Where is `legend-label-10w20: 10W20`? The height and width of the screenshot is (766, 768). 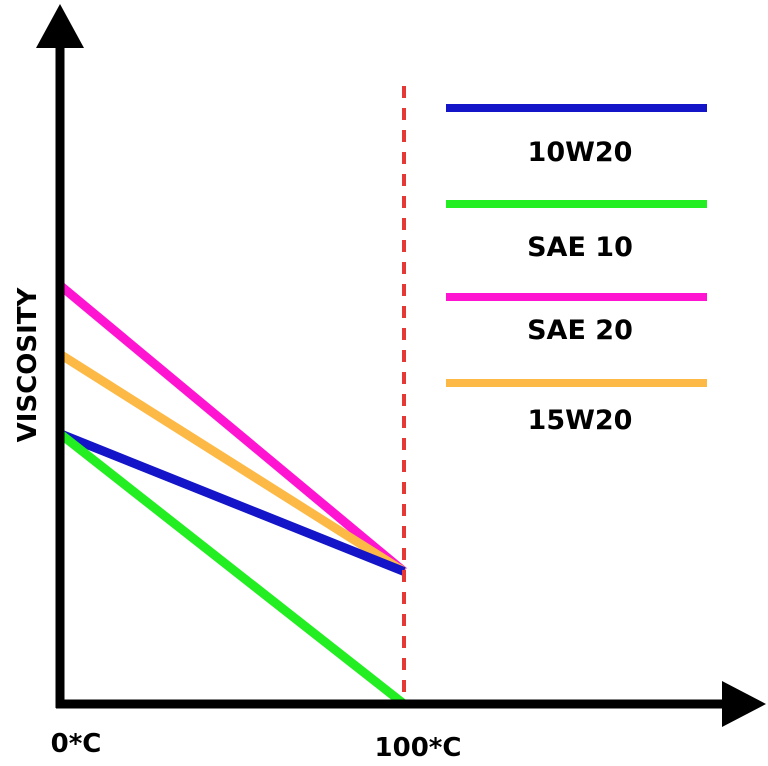
legend-label-10w20: 10W20 is located at coordinates (580, 152).